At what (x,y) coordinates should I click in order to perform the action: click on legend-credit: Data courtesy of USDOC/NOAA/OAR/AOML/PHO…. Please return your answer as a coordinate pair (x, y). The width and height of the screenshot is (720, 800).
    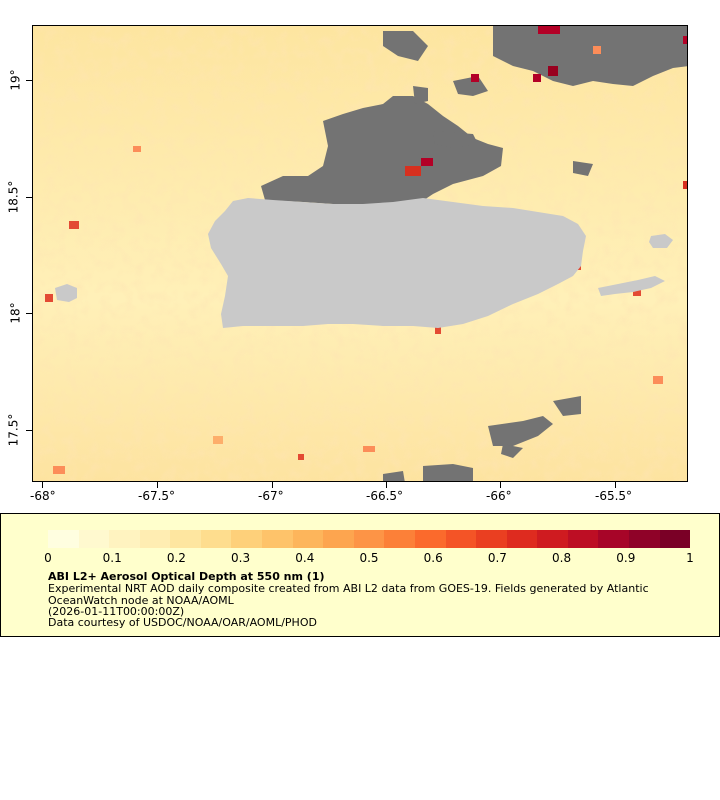
    Looking at the image, I should click on (182, 622).